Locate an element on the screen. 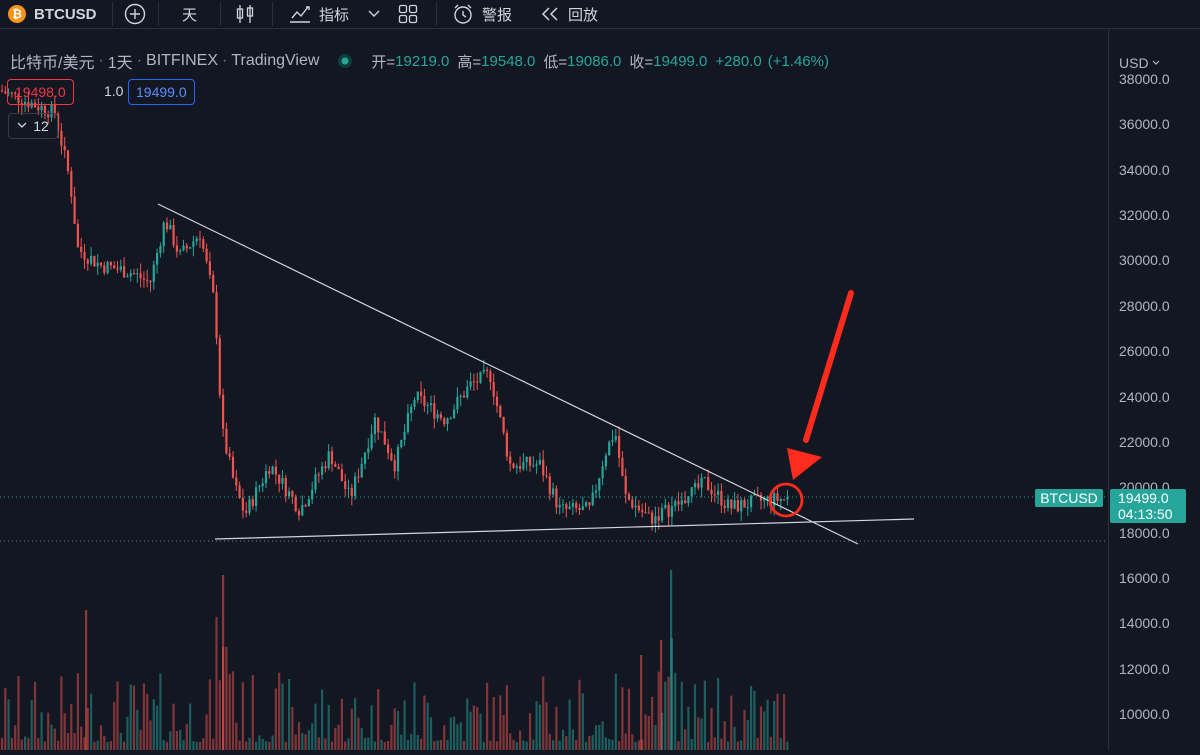  layout-grid-icon is located at coordinates (408, 14).